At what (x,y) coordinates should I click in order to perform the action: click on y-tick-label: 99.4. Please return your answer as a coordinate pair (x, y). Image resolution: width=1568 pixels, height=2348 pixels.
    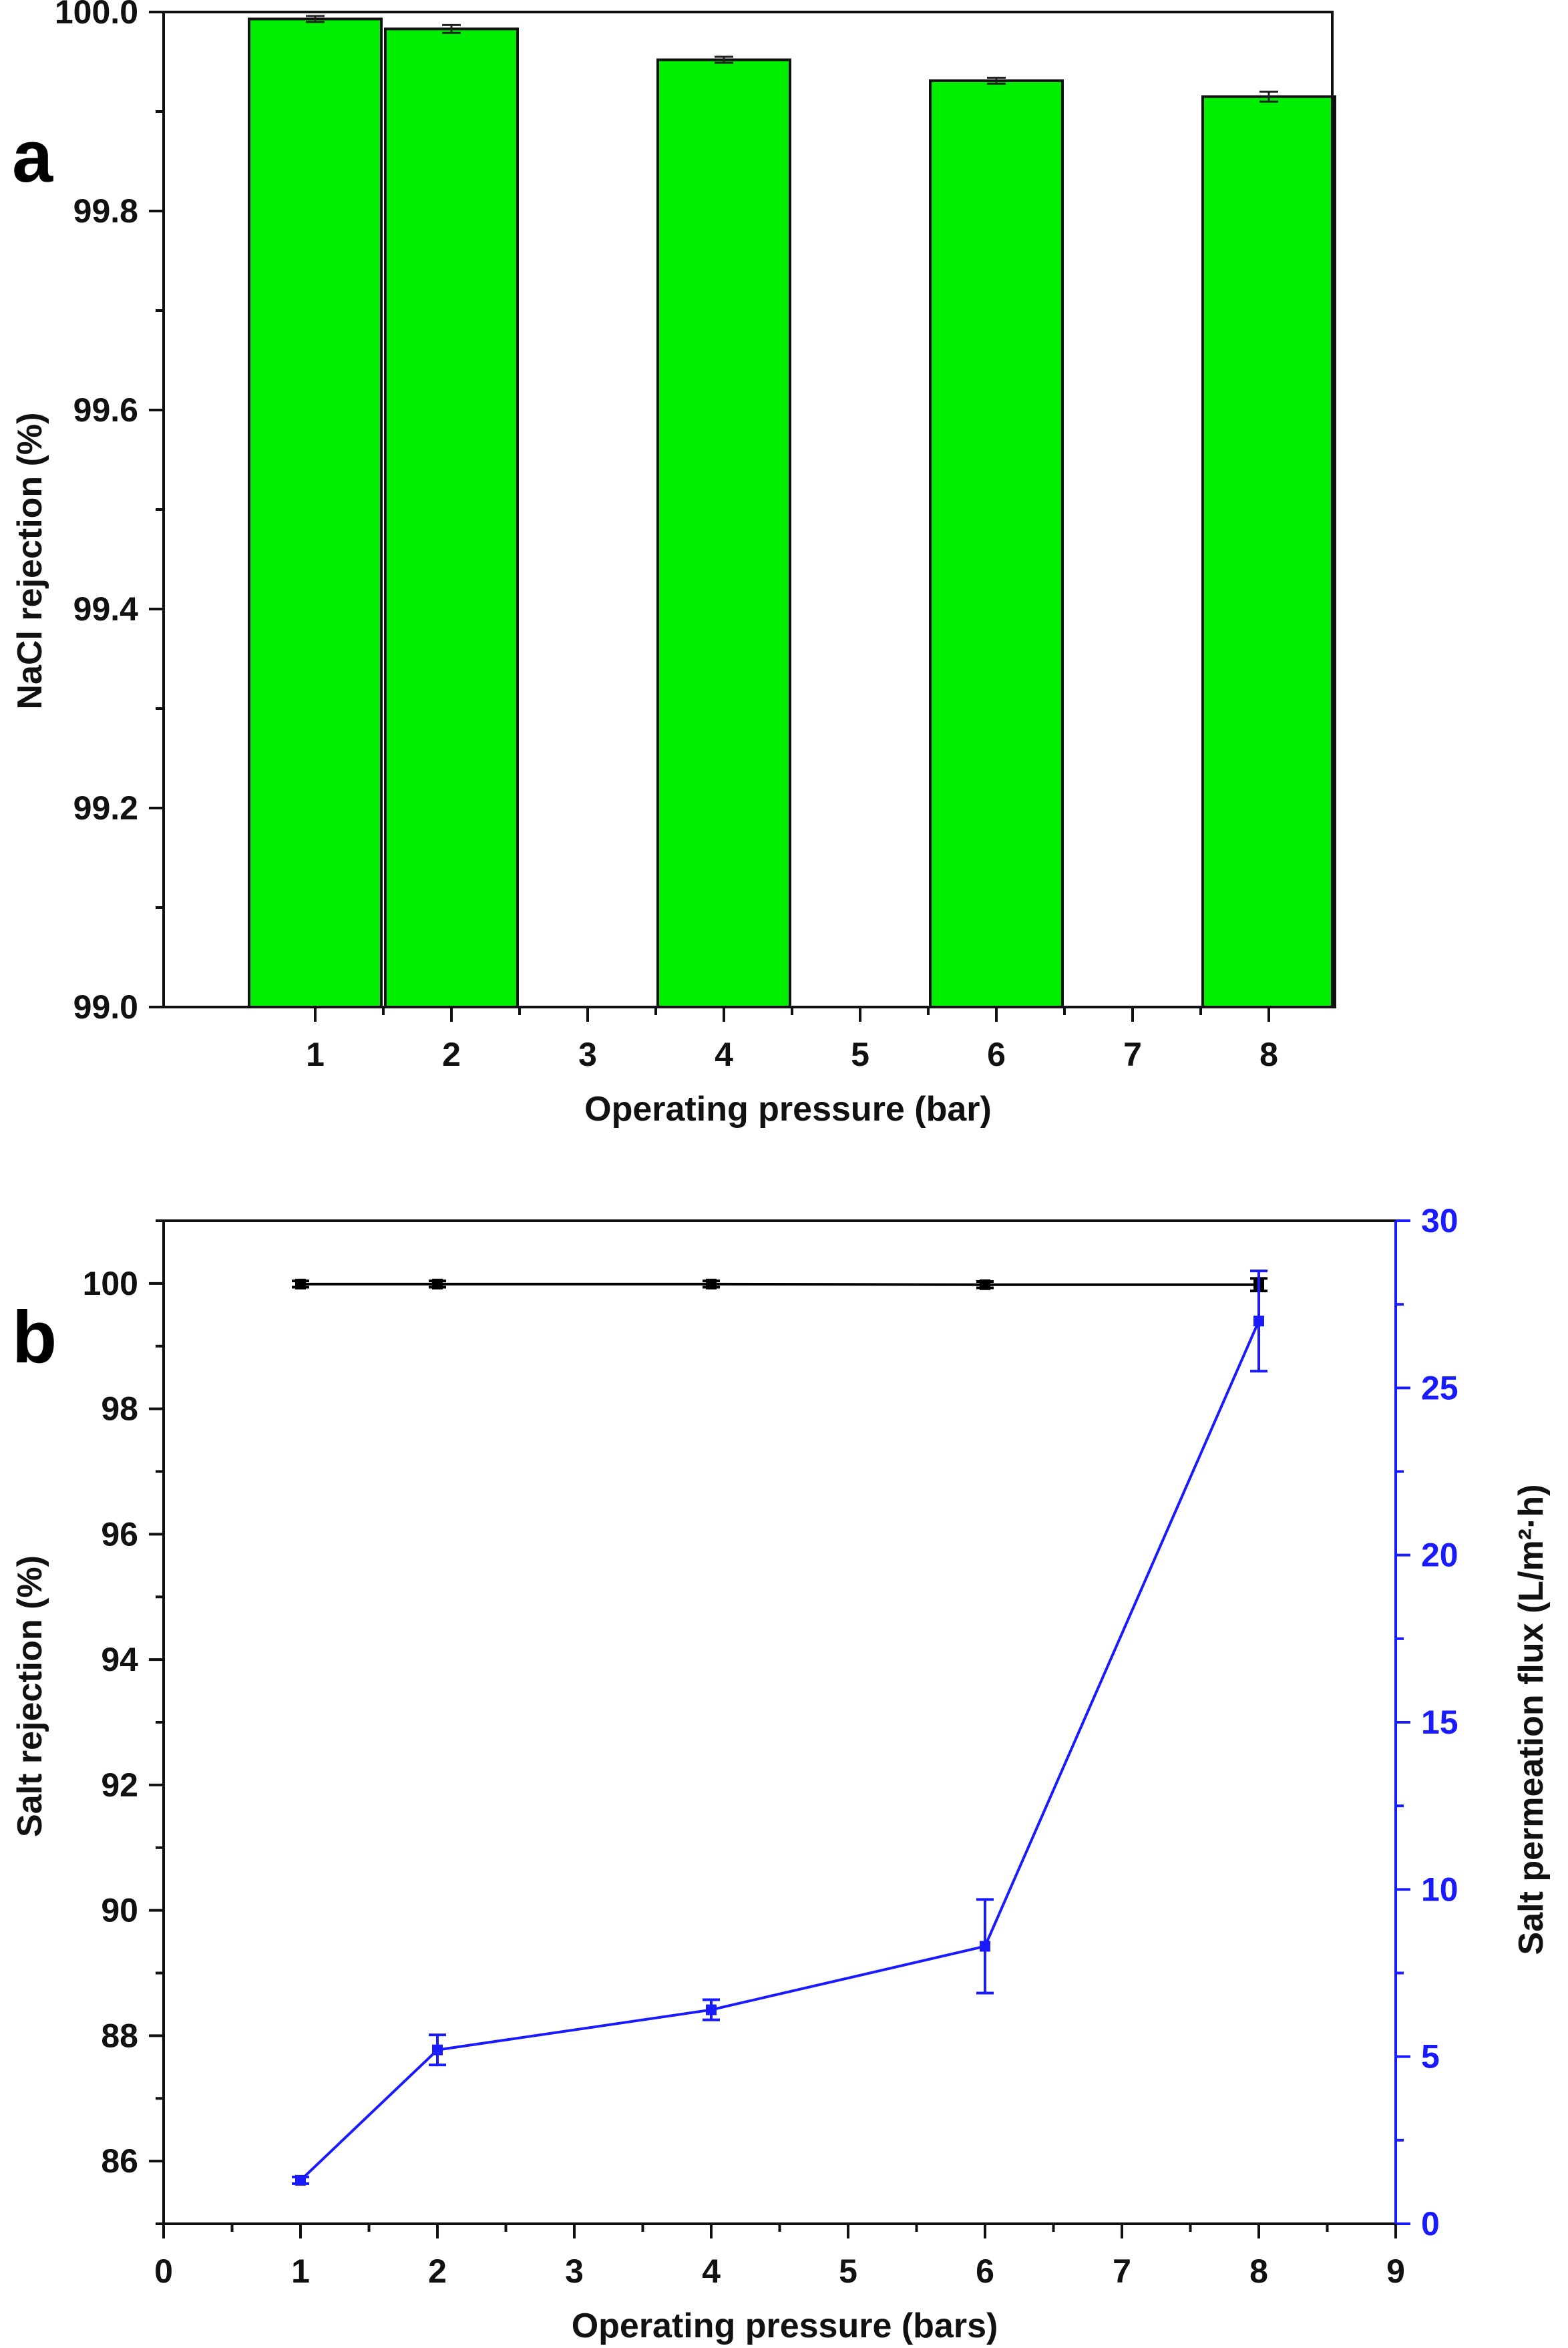
    Looking at the image, I should click on (106, 609).